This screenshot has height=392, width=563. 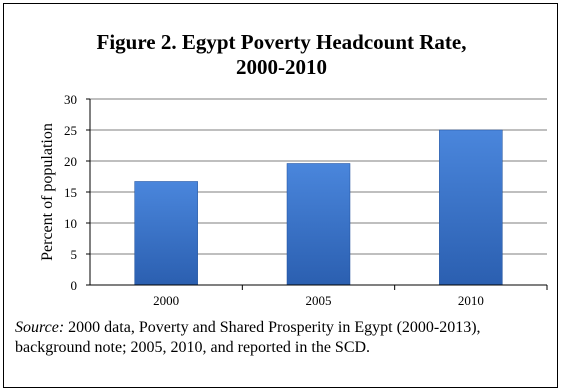 I want to click on x-tick-label: 2005, so click(x=319, y=300).